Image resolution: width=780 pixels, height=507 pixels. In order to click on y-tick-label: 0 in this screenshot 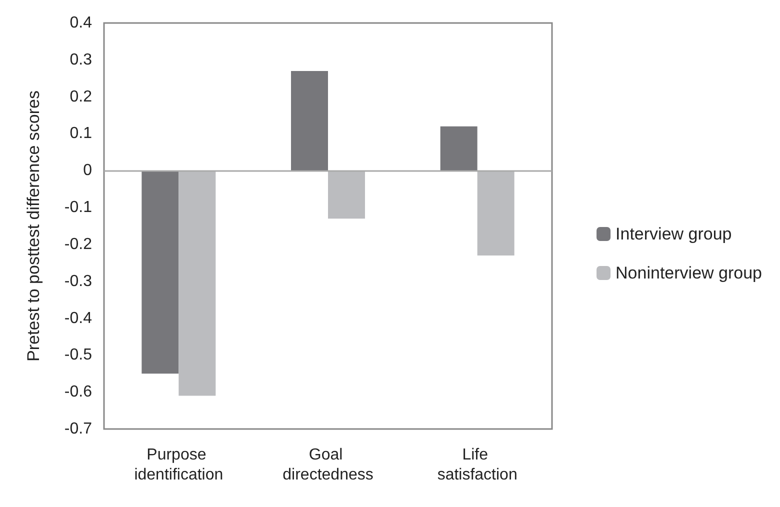, I will do `click(87, 171)`.